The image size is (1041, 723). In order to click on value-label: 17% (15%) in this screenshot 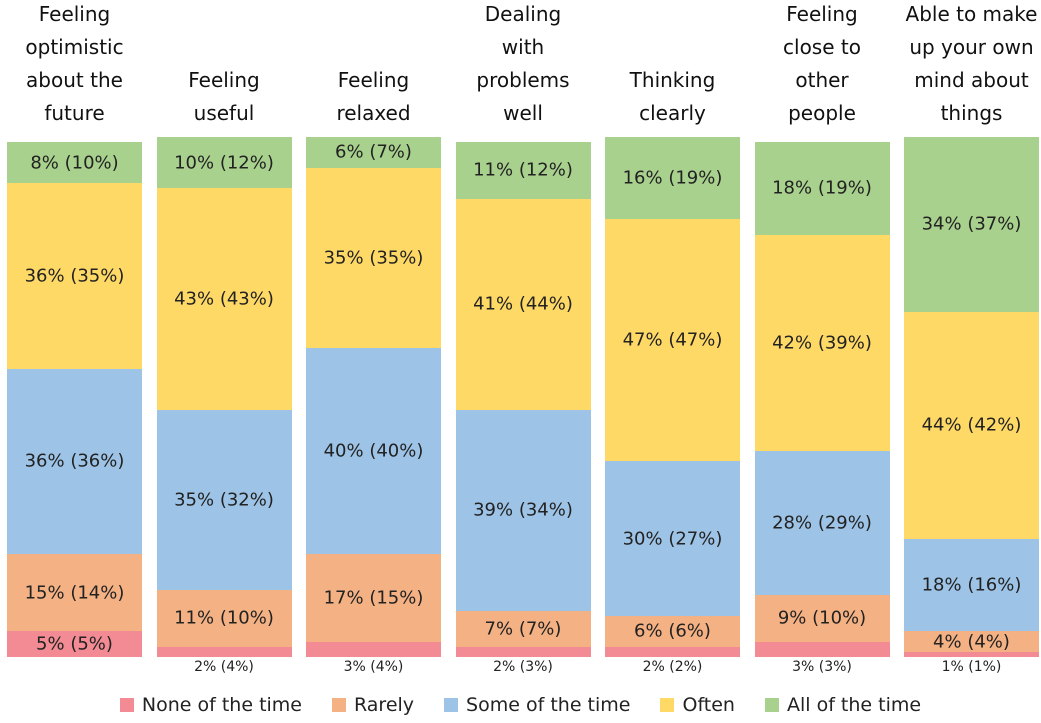, I will do `click(373, 598)`.